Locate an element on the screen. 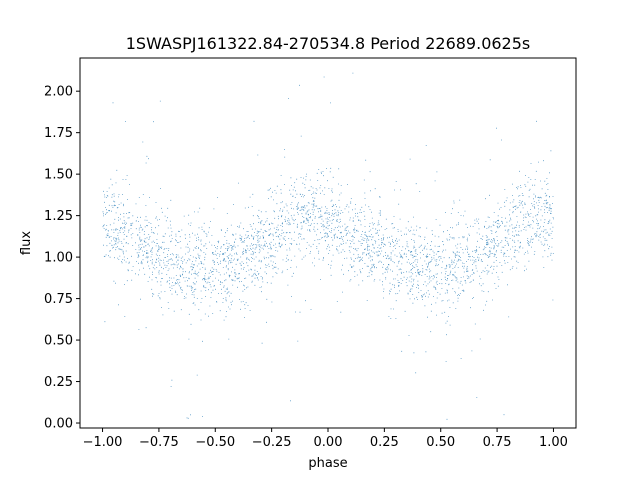  y-tick-label: 2.00 is located at coordinates (58, 92).